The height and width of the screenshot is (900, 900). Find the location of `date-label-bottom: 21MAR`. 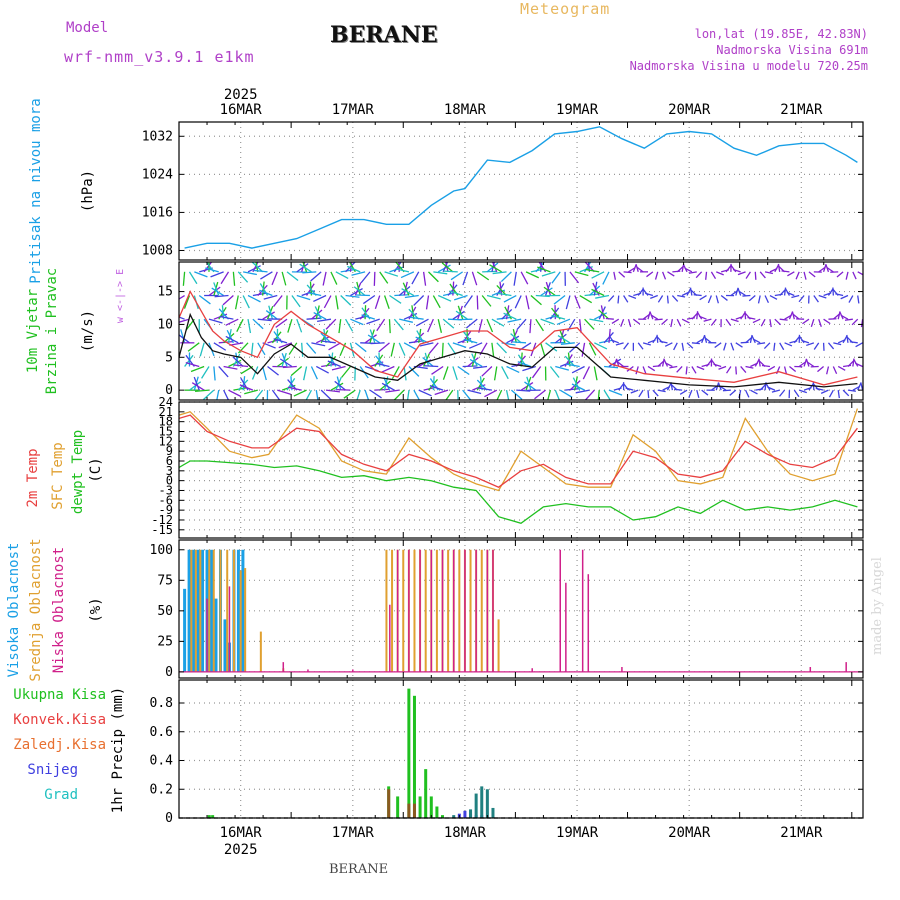

date-label-bottom: 21MAR is located at coordinates (801, 833).